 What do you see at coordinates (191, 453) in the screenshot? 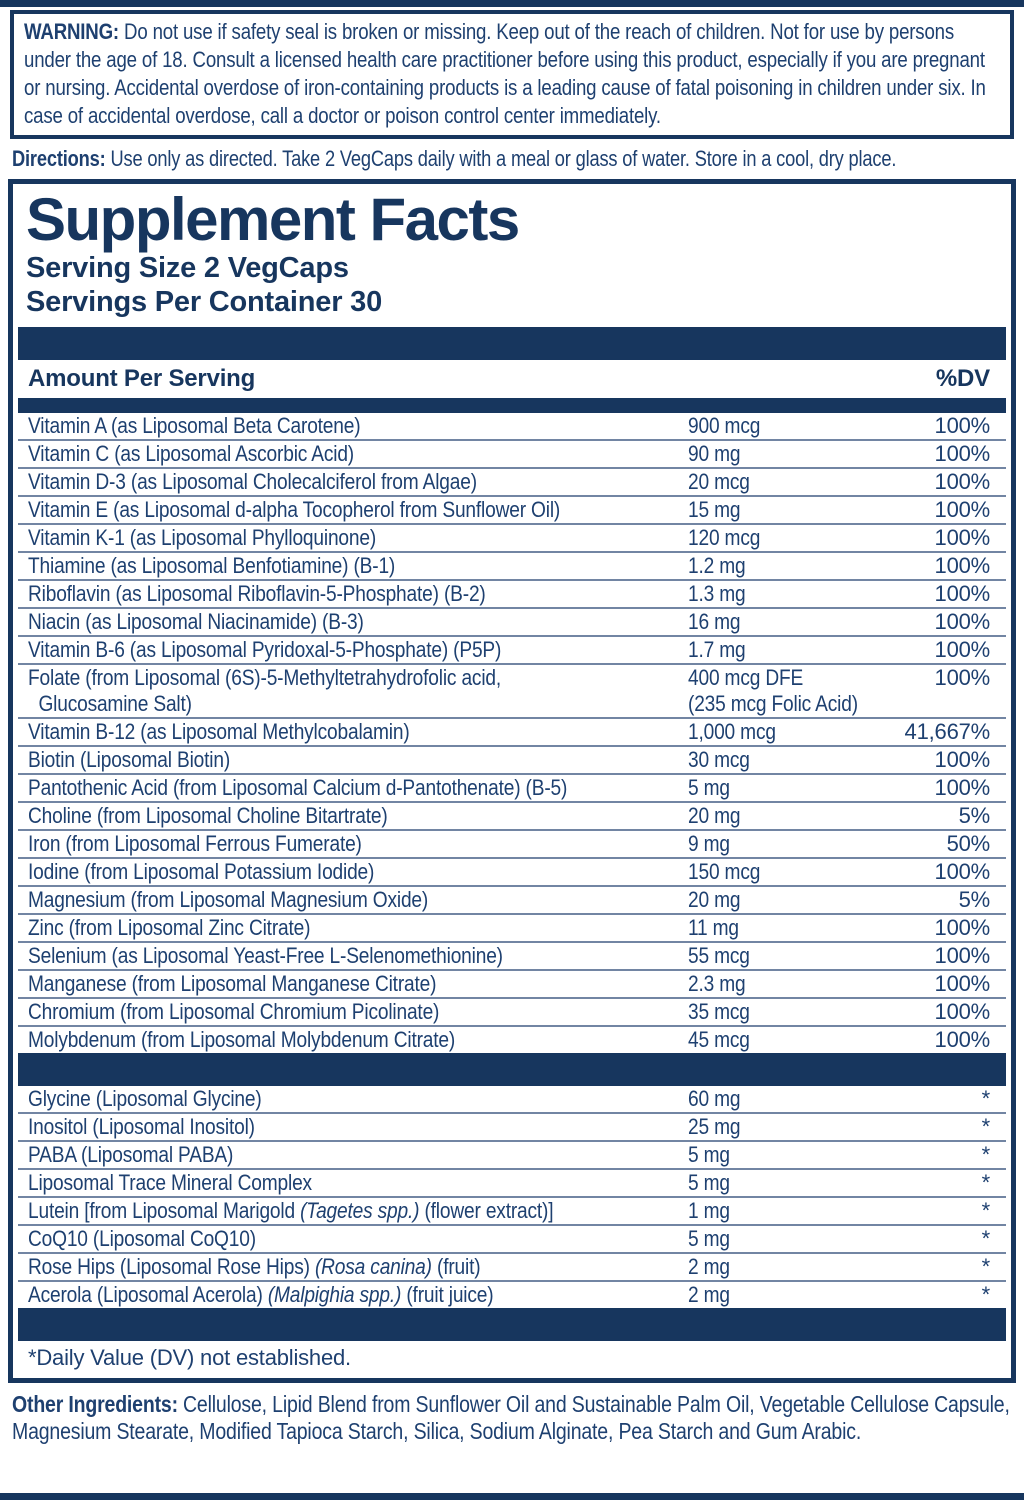
I see `ingredient-name: Vitamin C (as Liposomal Ascorbic Acid)` at bounding box center [191, 453].